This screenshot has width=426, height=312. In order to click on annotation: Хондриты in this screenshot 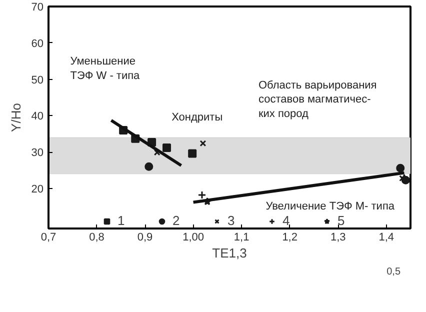, I will do `click(197, 118)`.